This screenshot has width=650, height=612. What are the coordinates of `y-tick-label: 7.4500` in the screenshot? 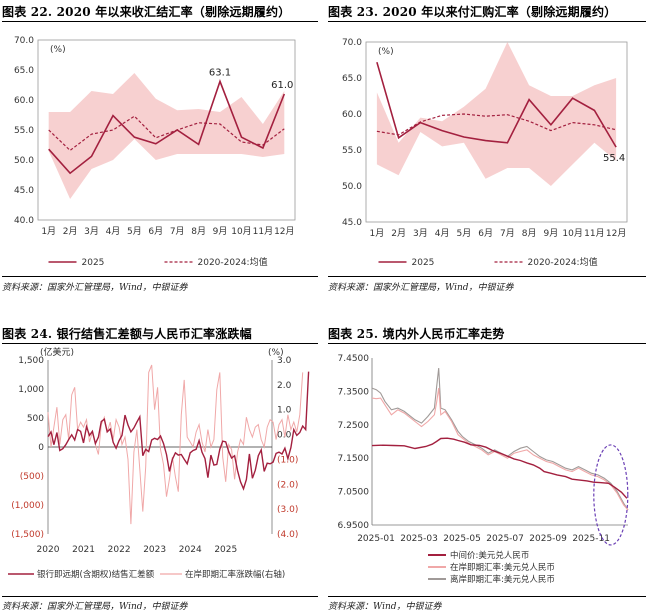 It's located at (354, 359).